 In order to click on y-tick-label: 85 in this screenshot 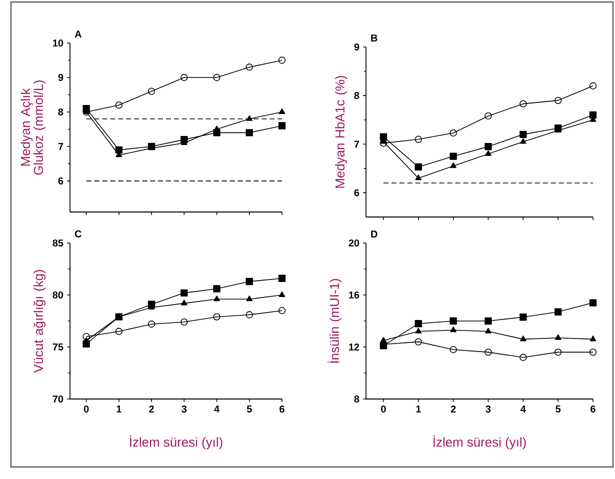, I will do `click(58, 243)`.